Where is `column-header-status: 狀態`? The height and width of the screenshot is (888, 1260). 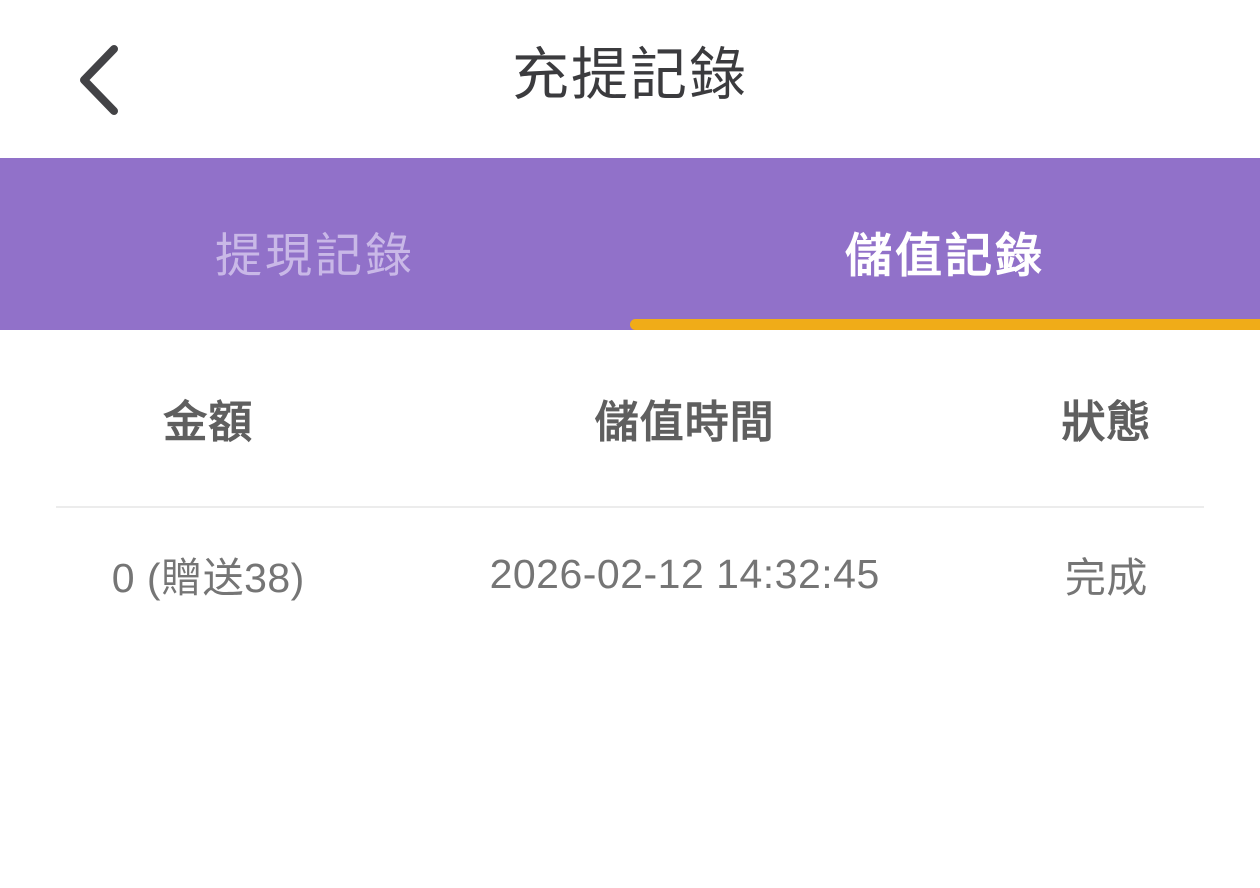 column-header-status: 狀態 is located at coordinates (1106, 422).